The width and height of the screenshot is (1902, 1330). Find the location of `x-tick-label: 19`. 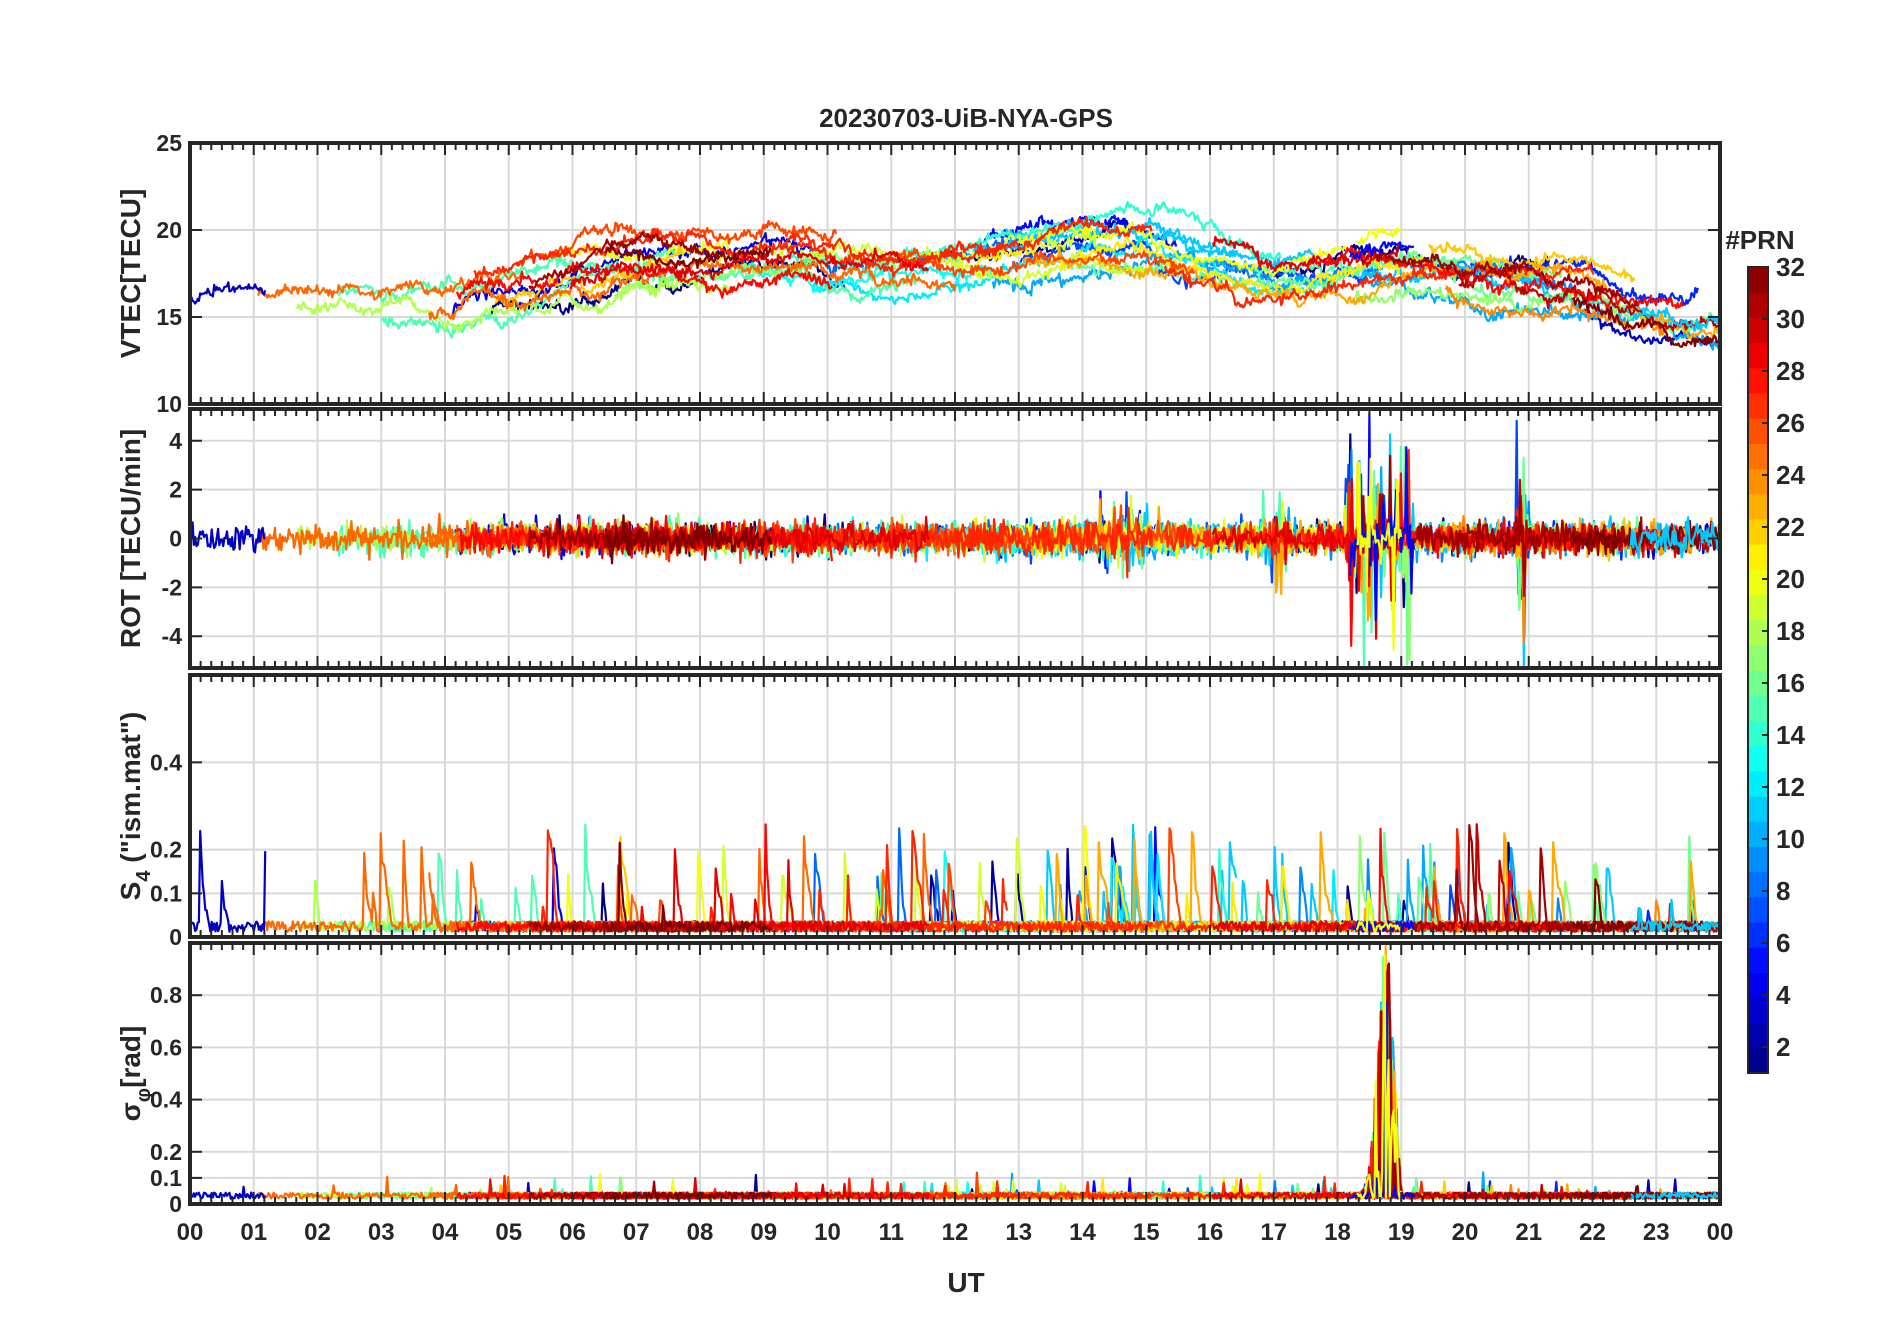

x-tick-label: 19 is located at coordinates (1401, 1232).